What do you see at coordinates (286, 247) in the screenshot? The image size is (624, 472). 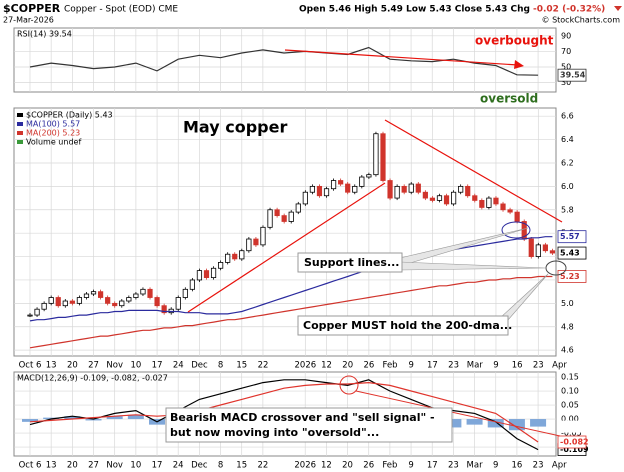 I see `support-trendline` at bounding box center [286, 247].